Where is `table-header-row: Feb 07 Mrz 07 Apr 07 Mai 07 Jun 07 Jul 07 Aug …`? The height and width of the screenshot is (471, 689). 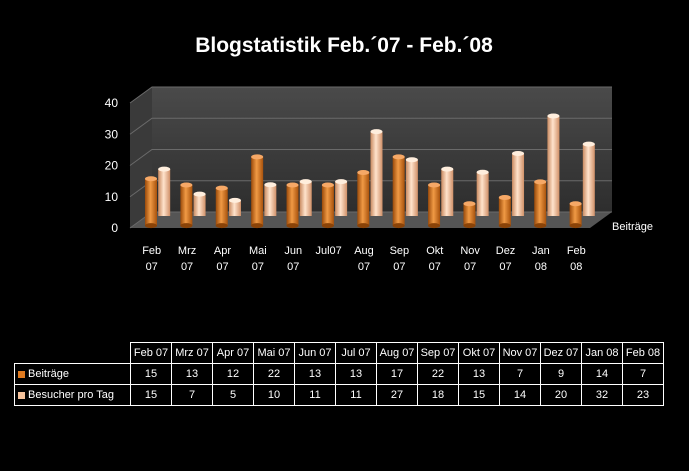
table-header-row: Feb 07 Mrz 07 Apr 07 Mai 07 Jun 07 Jul 07 Aug … is located at coordinates (339, 353).